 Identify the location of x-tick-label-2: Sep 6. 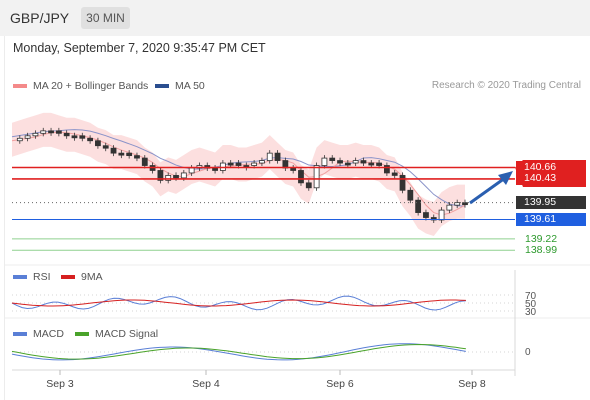
(340, 384).